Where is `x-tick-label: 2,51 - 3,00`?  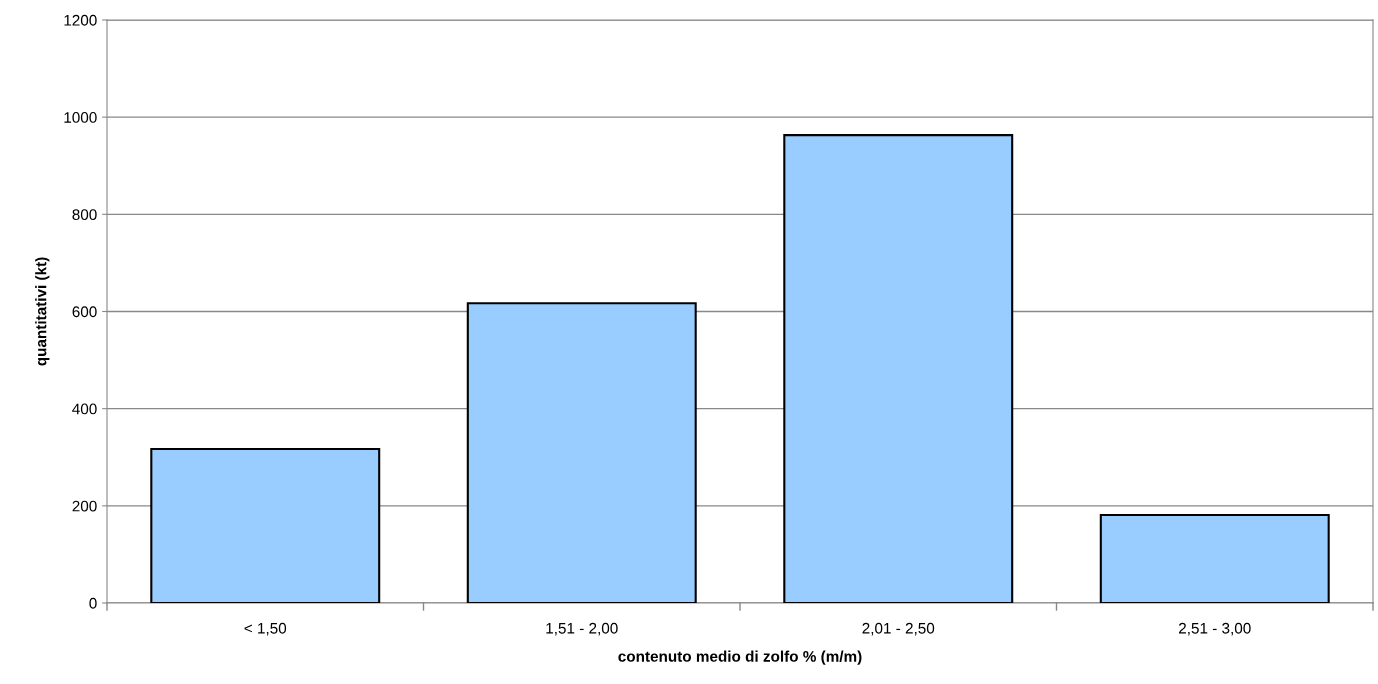
x-tick-label: 2,51 - 3,00 is located at coordinates (1215, 629).